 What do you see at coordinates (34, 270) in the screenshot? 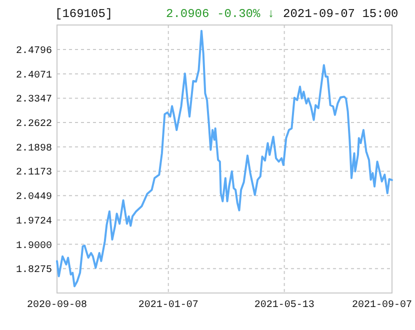
I see `y-tick-label: 1.8275` at bounding box center [34, 270].